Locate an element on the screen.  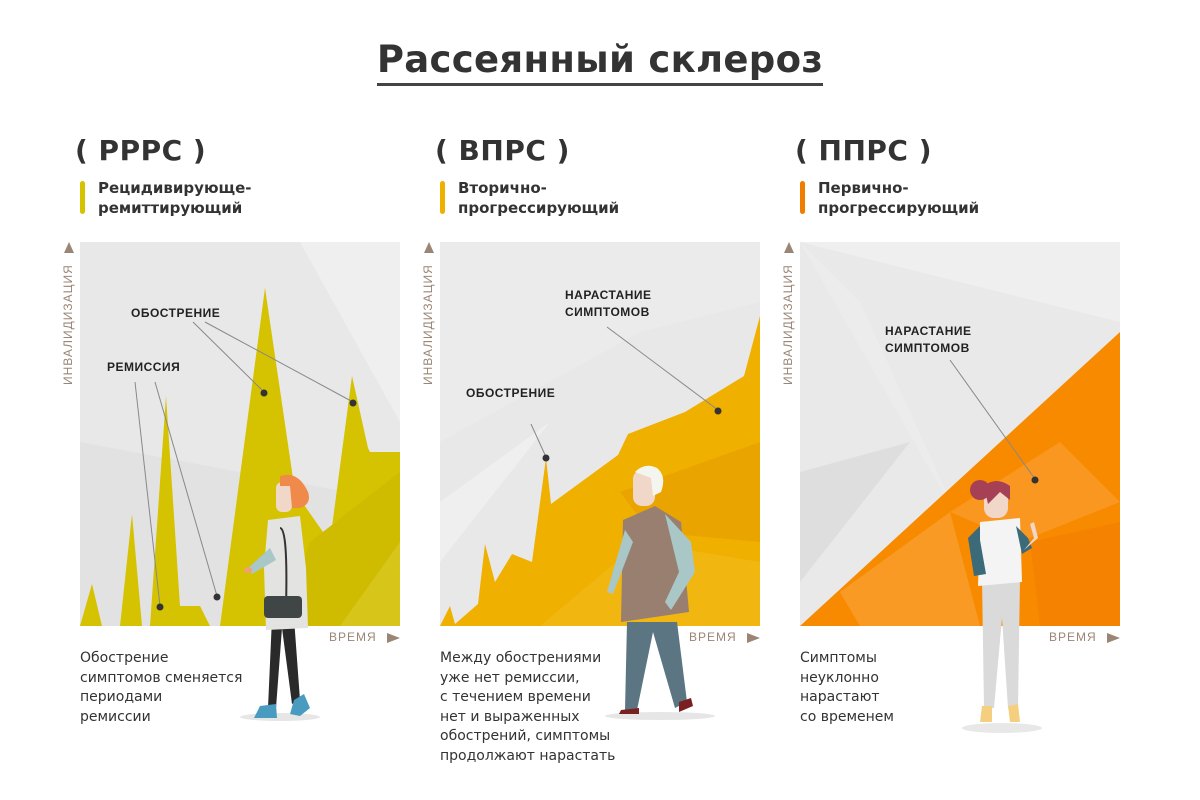
panel-name: Первично- прогрессирующий is located at coordinates (899, 198).